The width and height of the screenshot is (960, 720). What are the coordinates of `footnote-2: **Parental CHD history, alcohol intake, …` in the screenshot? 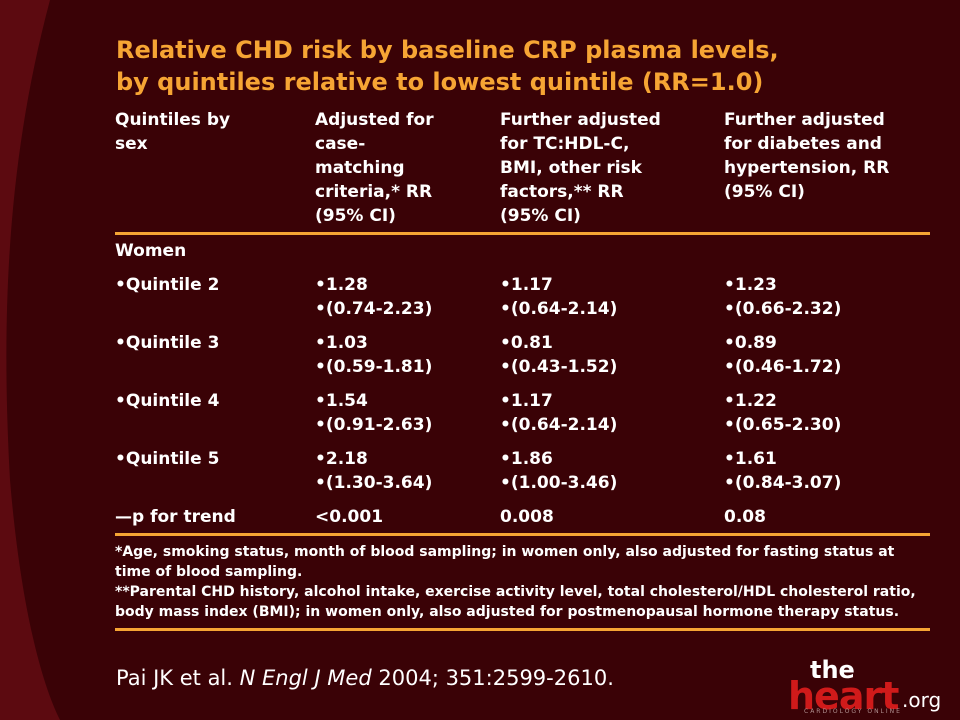 It's located at (515, 602).